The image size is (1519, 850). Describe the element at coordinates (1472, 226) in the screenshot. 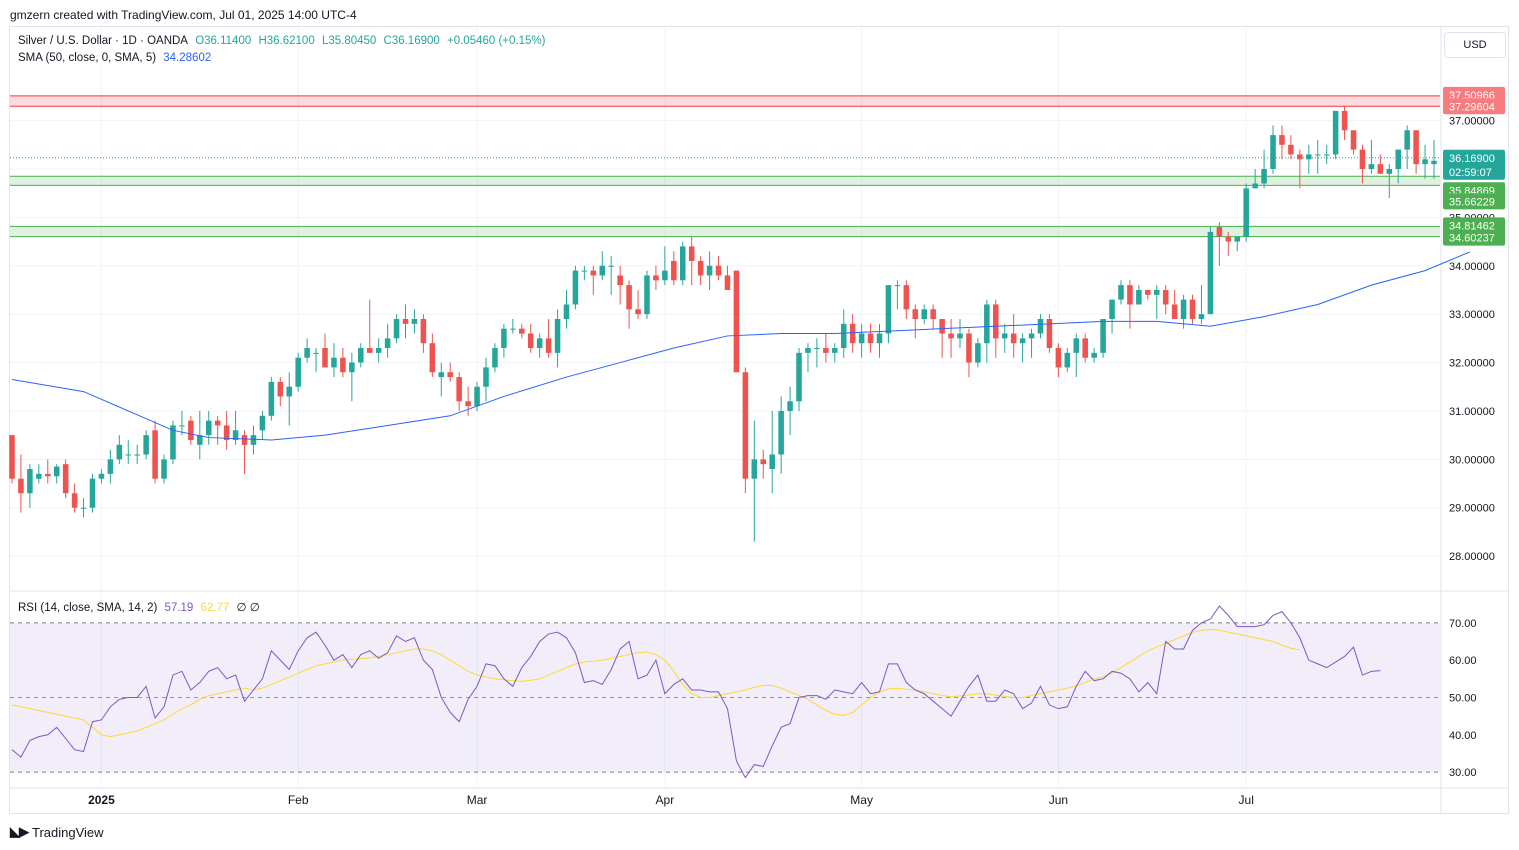

I see `level-label-34-81462: 34.81462` at that location.